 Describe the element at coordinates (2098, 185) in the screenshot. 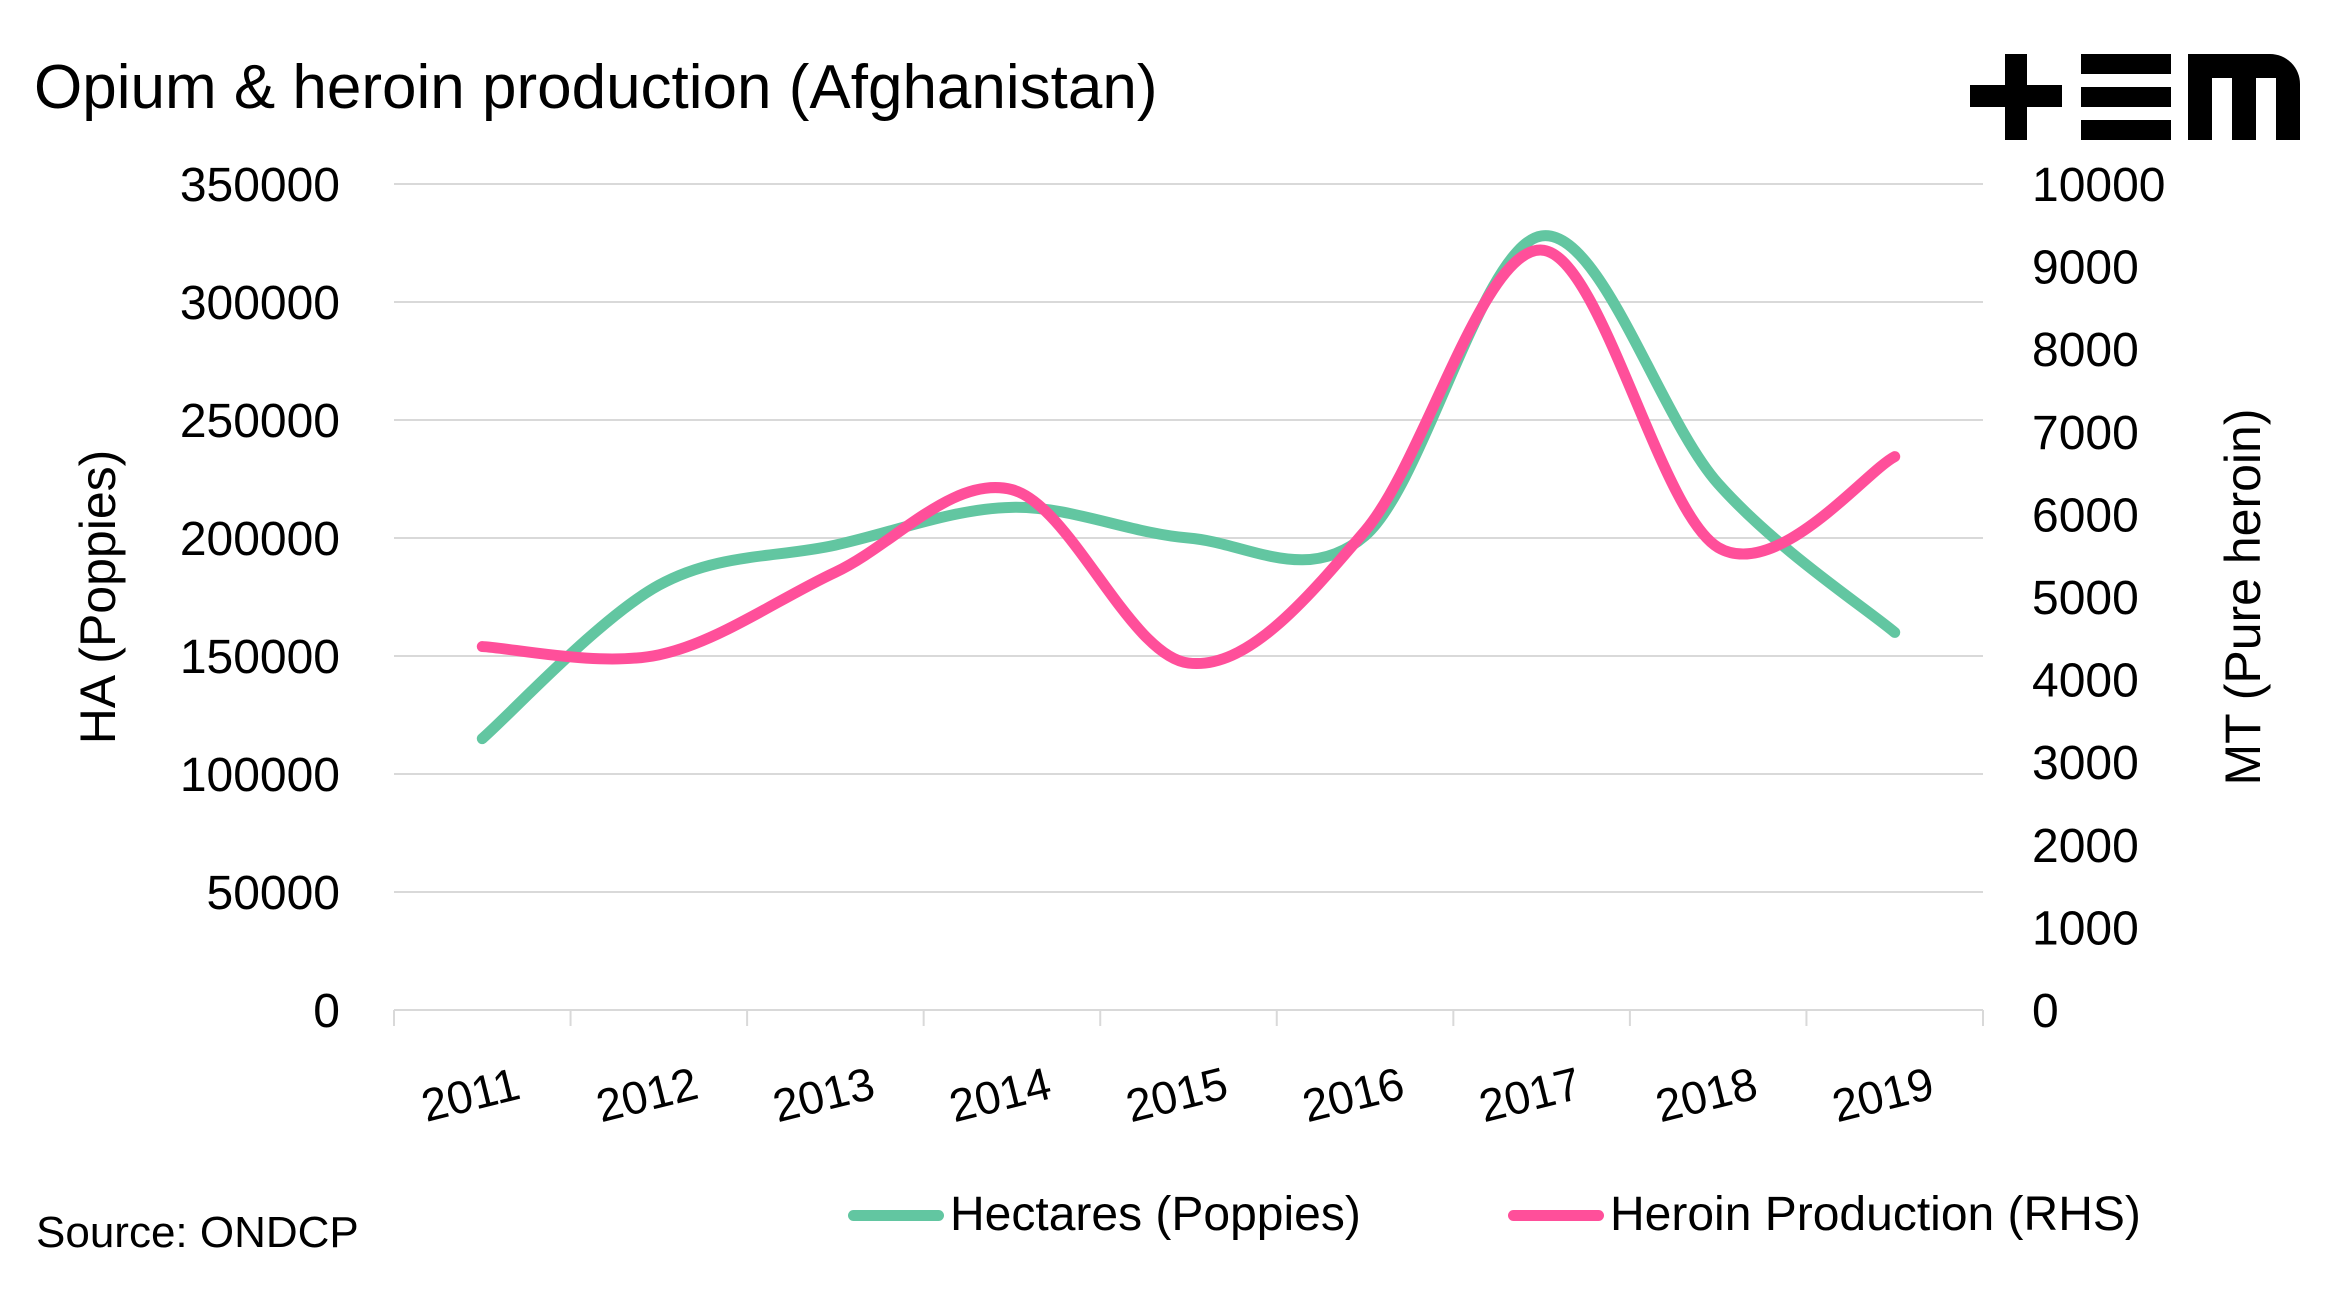

I see `y-right-tick-label: 10000` at that location.